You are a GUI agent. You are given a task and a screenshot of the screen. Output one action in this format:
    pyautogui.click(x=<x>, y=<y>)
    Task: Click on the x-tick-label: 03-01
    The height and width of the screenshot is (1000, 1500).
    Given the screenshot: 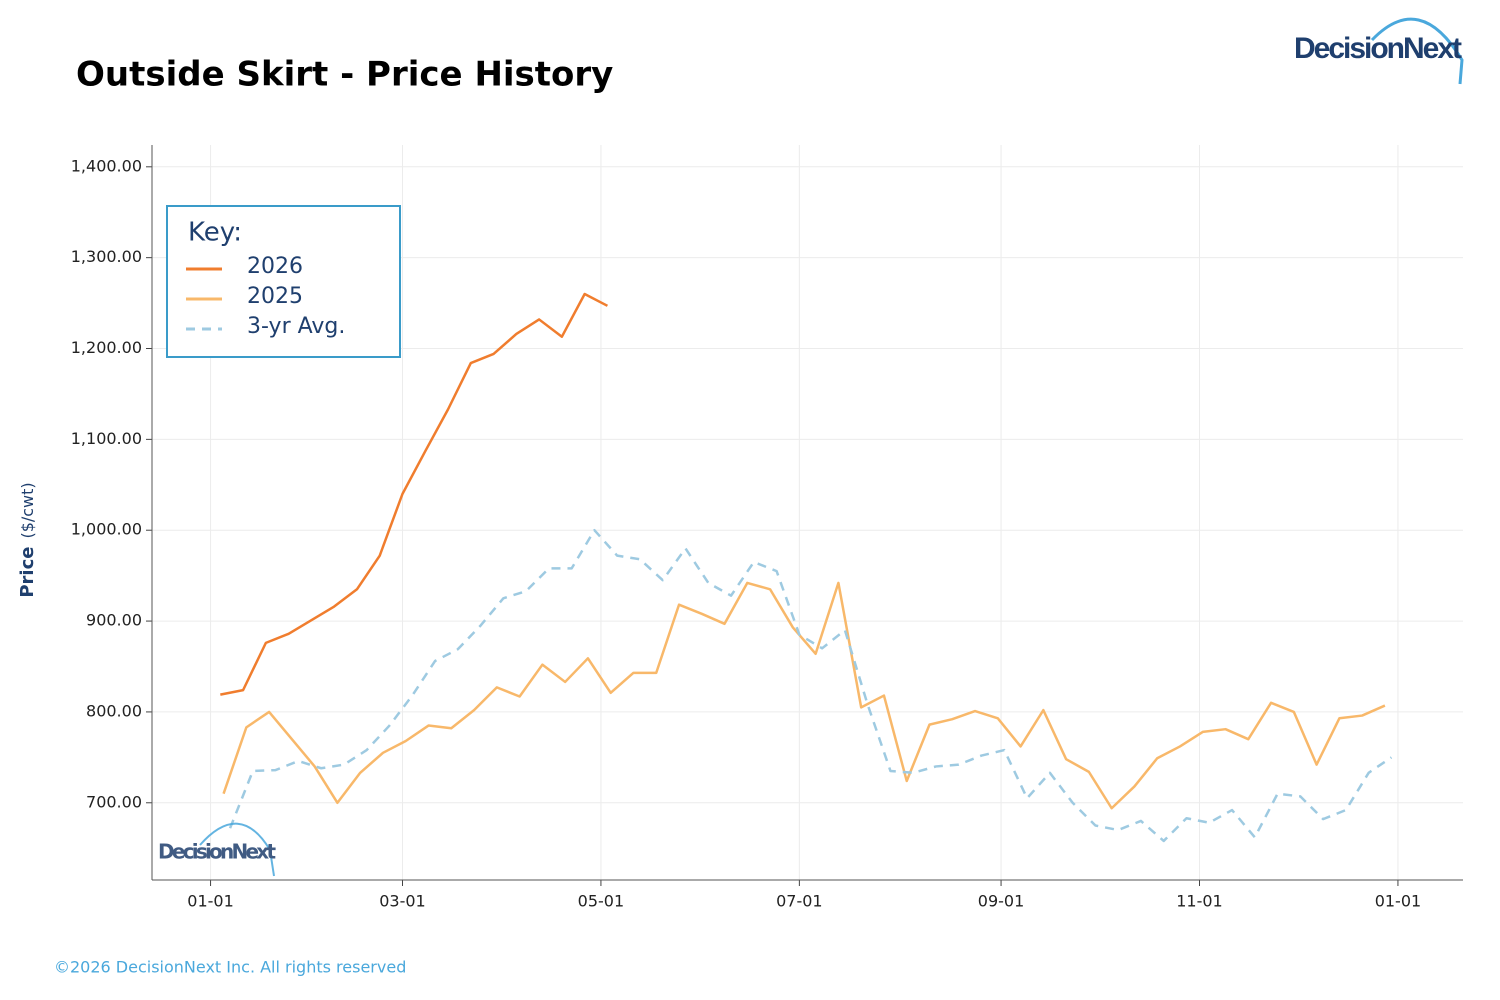 What is the action you would take?
    pyautogui.click(x=402, y=901)
    